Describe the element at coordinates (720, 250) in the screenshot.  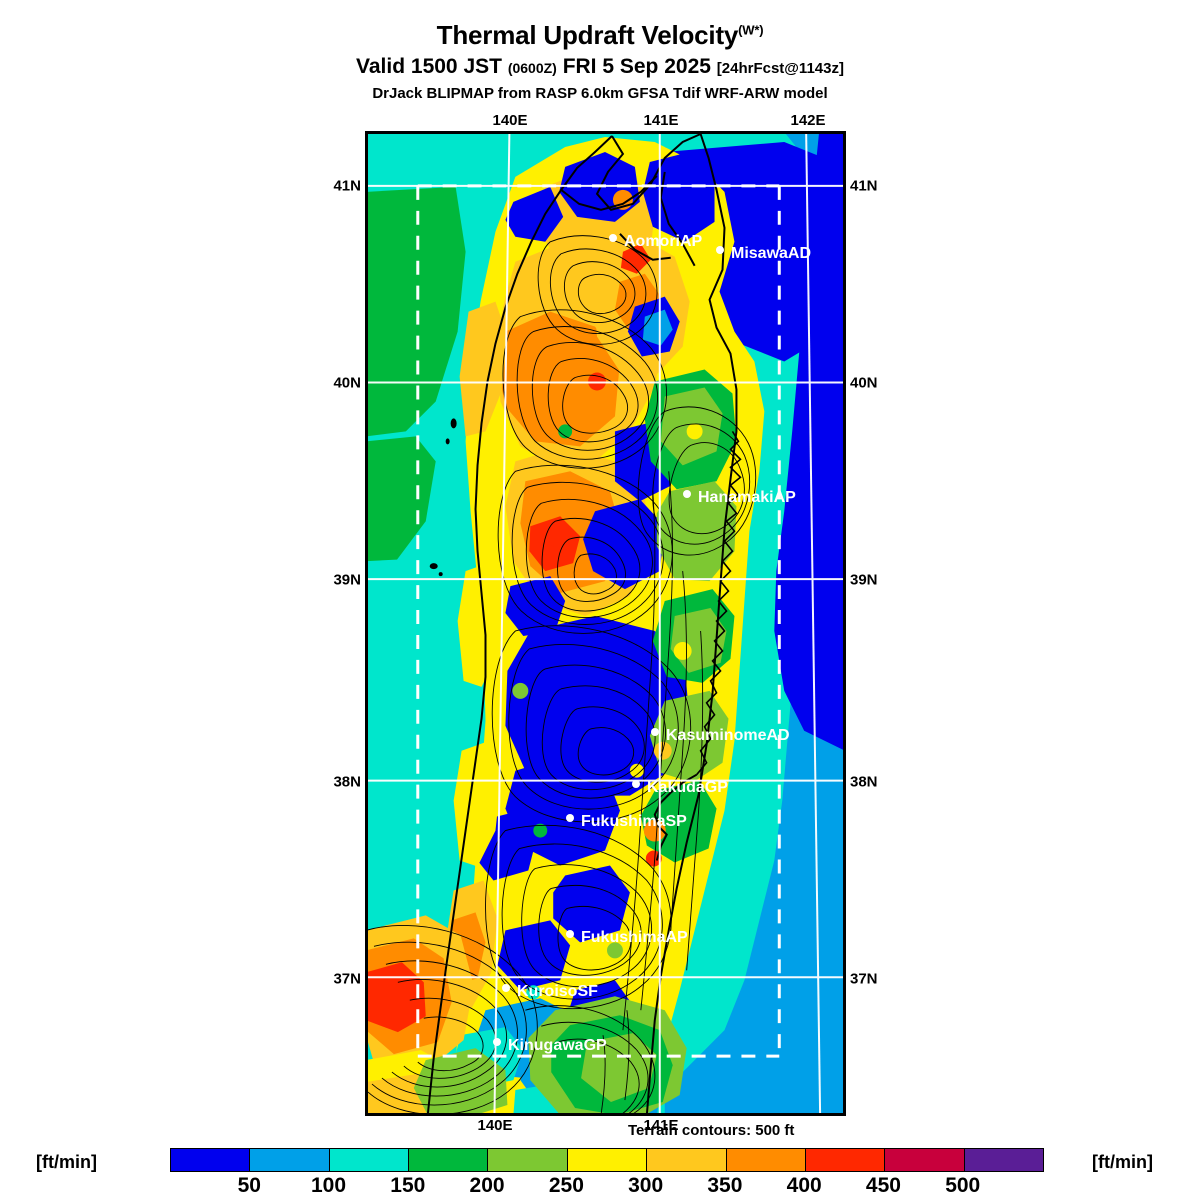
I see `station-dot-misawaad` at that location.